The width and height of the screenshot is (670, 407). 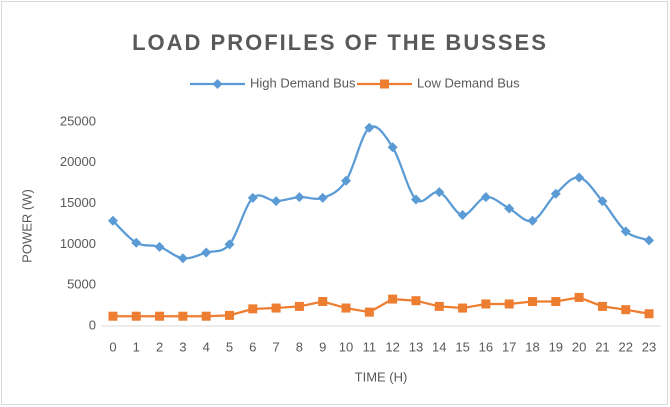 What do you see at coordinates (81, 284) in the screenshot?
I see `y-tick-label: 5000` at bounding box center [81, 284].